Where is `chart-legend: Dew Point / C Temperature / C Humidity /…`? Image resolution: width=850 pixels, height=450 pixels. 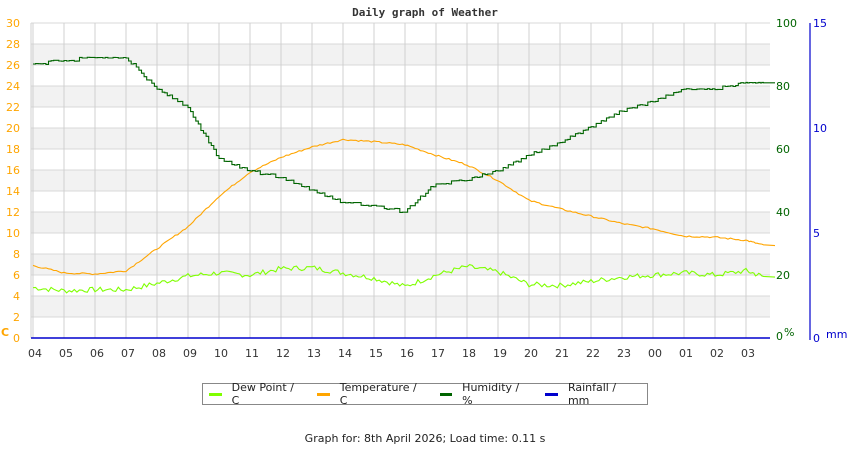
chart-legend: Dew Point / C Temperature / C Humidity /… is located at coordinates (425, 394).